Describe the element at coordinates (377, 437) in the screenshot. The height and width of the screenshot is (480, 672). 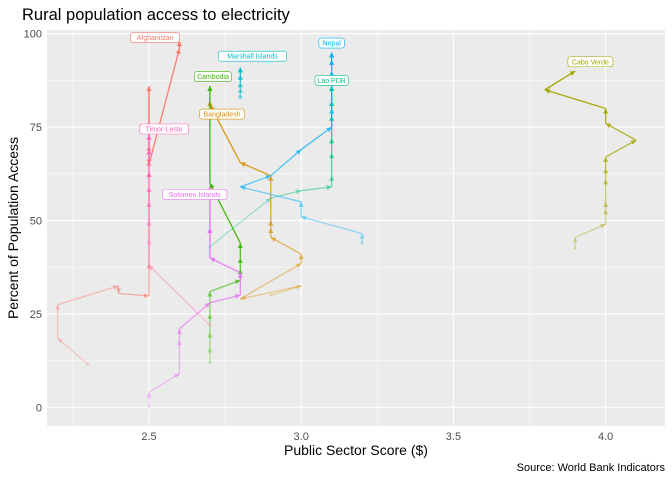
I see `x-tick-labels: 2.5 3.0 3.5 4.0` at that location.